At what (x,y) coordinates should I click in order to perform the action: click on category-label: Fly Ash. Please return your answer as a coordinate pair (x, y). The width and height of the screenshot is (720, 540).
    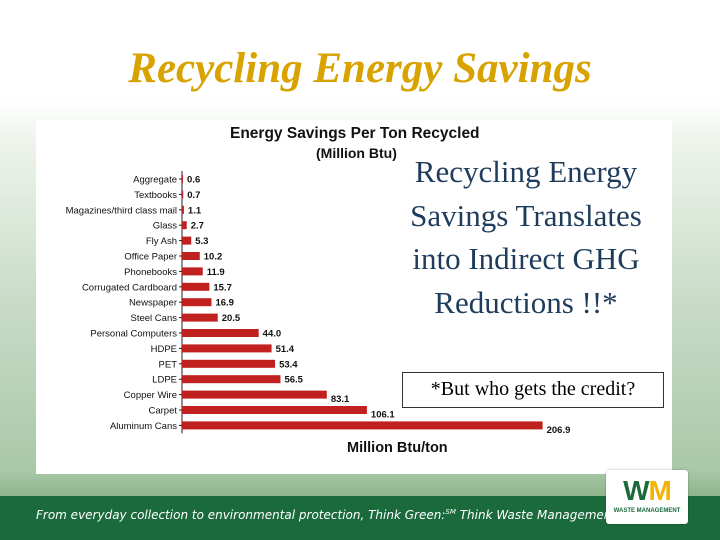
    Looking at the image, I should click on (161, 241).